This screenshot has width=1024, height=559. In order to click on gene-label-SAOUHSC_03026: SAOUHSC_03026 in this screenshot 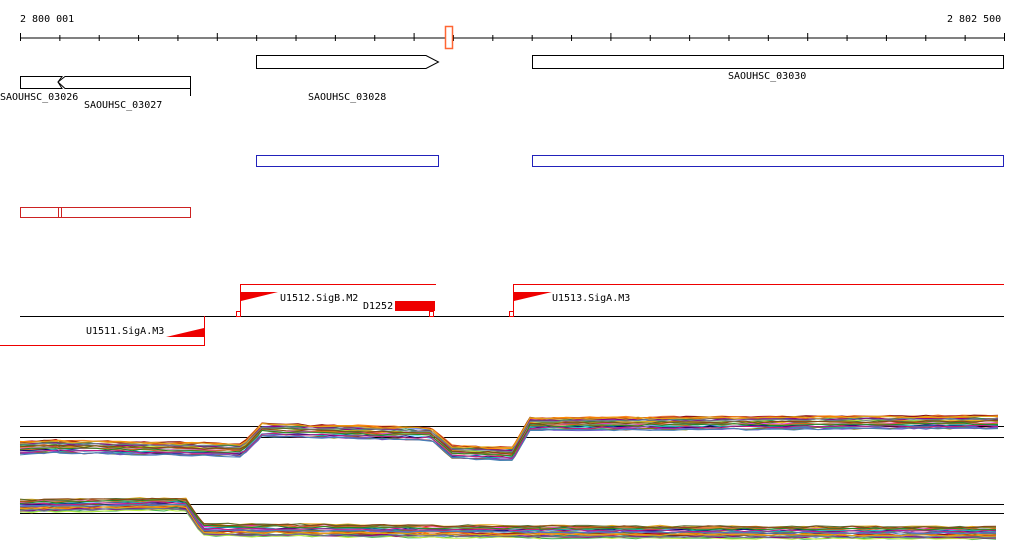, I will do `click(39, 97)`.